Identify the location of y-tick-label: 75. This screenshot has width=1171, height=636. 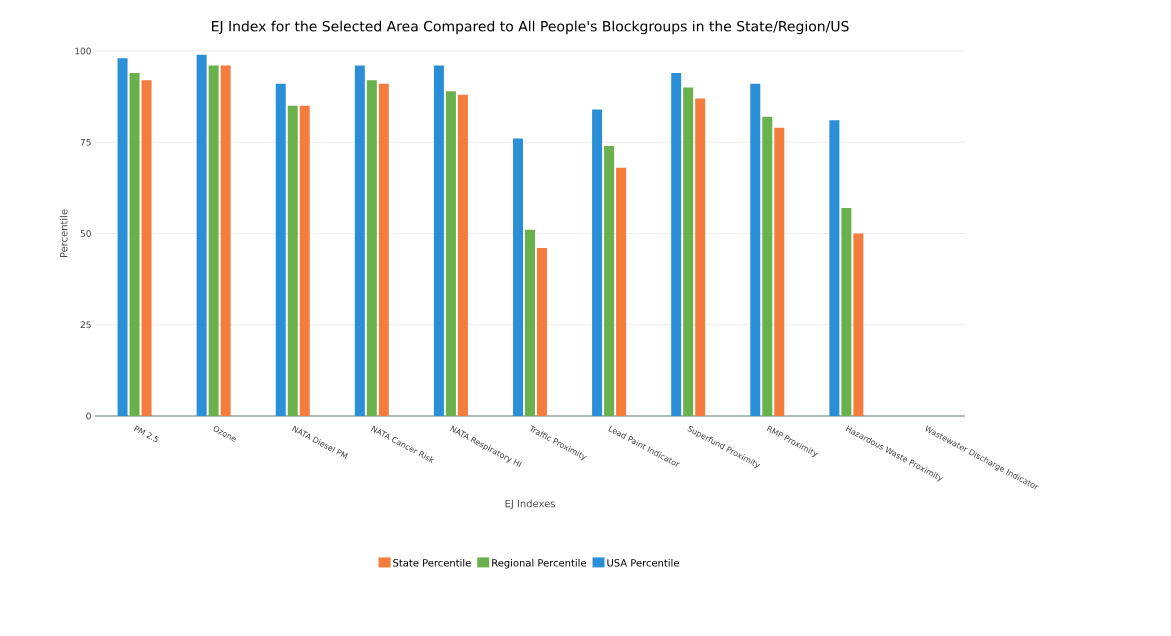
(85, 142).